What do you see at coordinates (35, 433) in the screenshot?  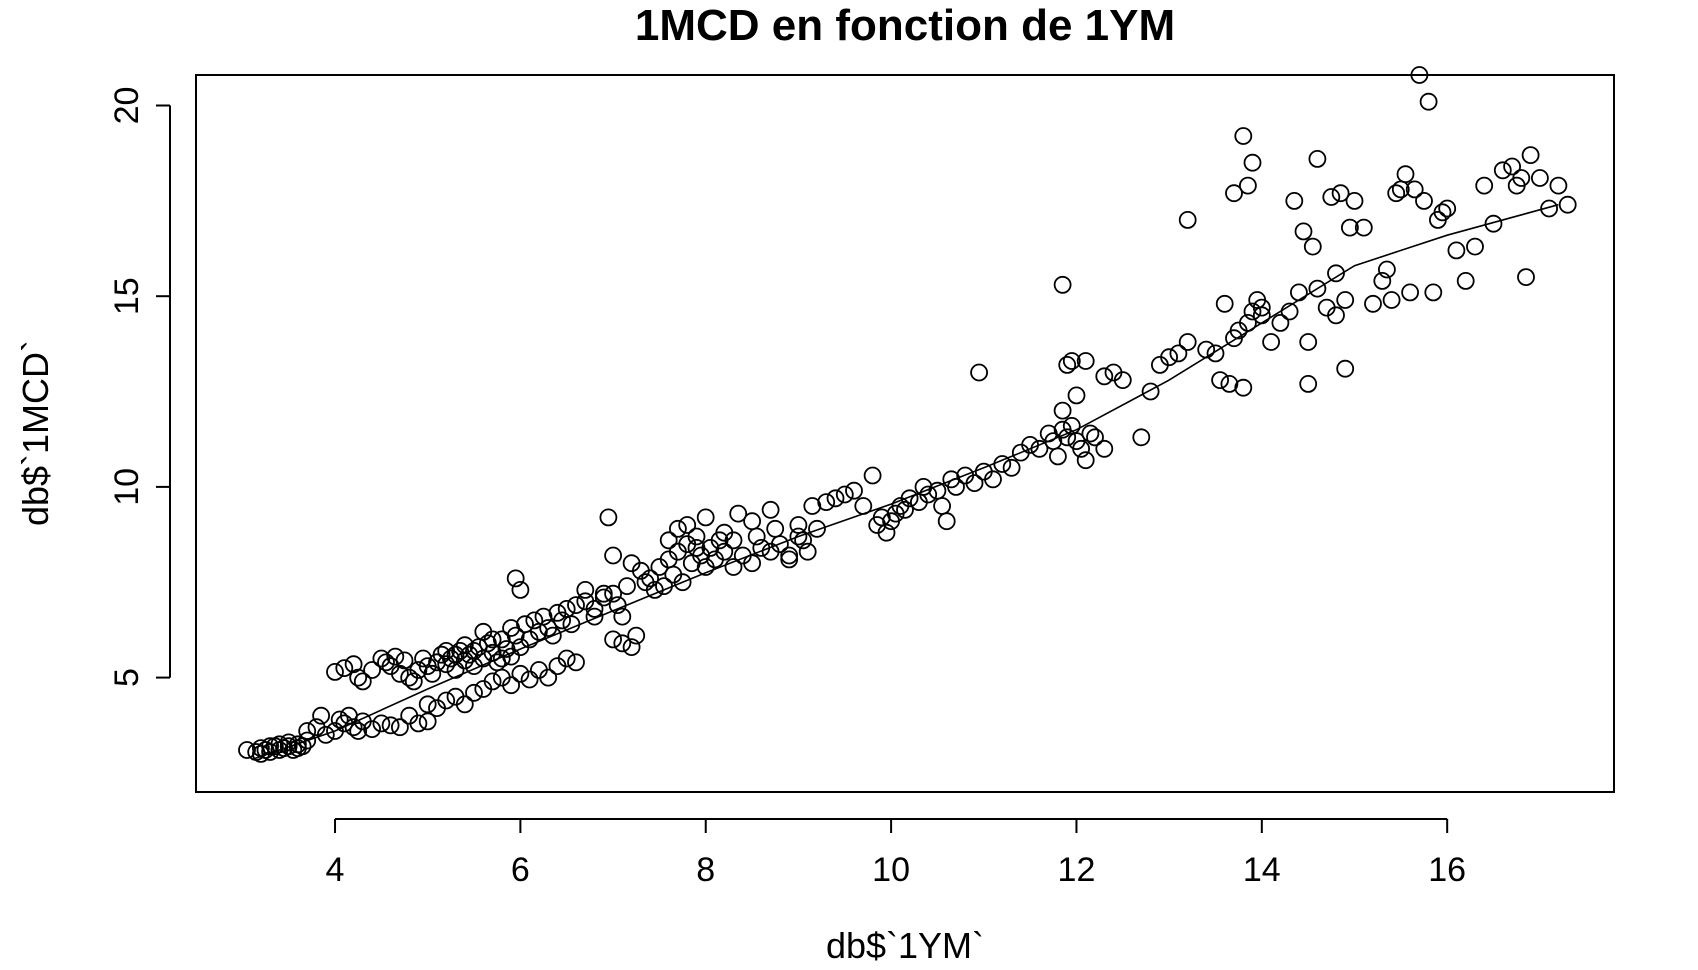 I see `y-axis-label: db$`1MCD`` at bounding box center [35, 433].